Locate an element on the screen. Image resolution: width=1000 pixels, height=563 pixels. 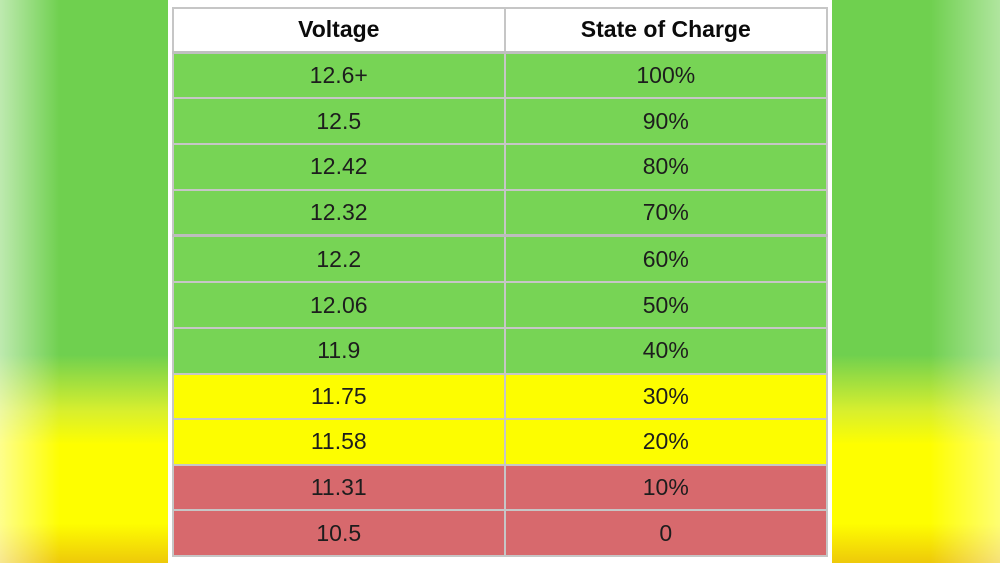
soc-cell: 90% is located at coordinates (666, 121).